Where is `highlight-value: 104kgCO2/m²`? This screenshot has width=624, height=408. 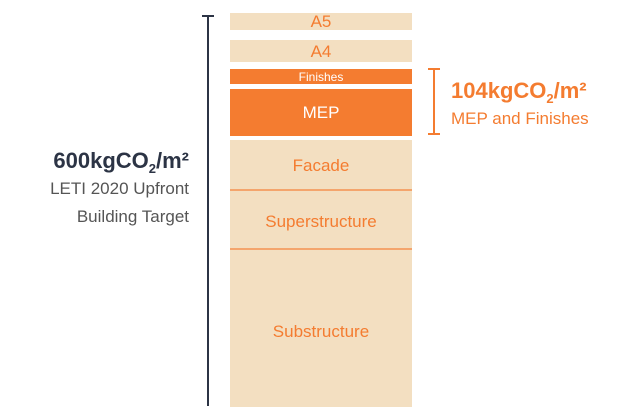
highlight-value: 104kgCO2/m² is located at coordinates (519, 92).